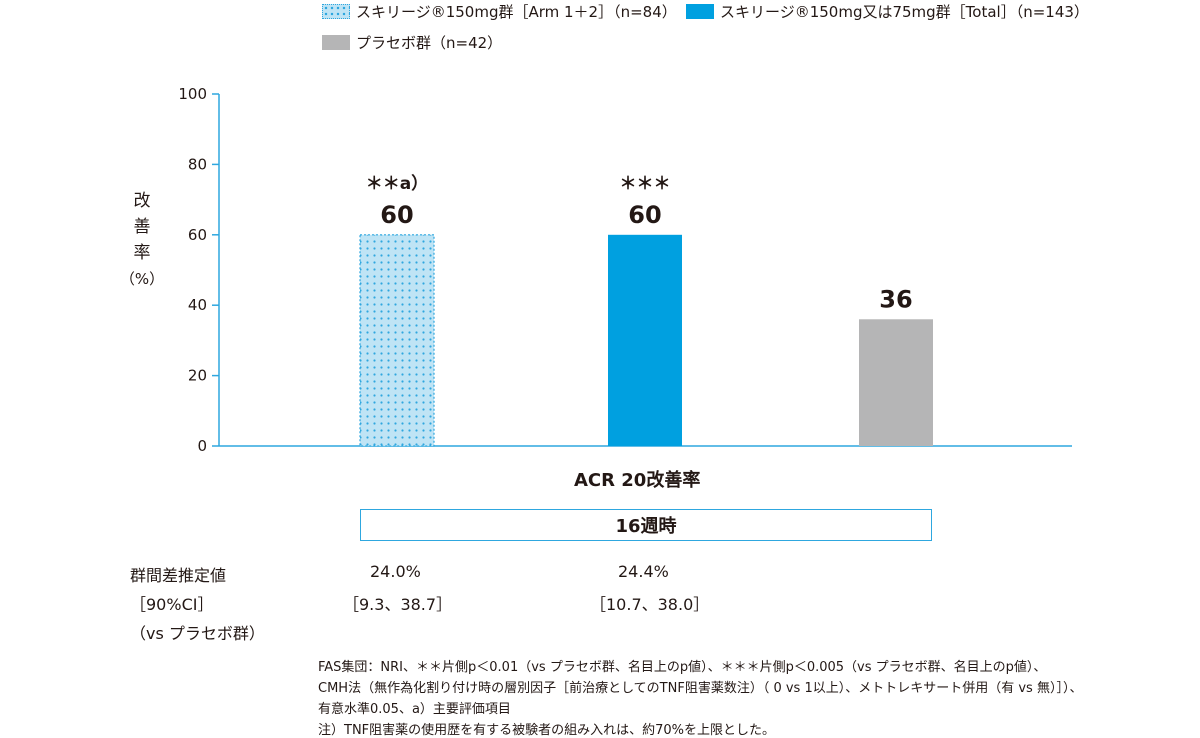 The height and width of the screenshot is (738, 1200). What do you see at coordinates (197, 376) in the screenshot?
I see `y-tick-label: 20` at bounding box center [197, 376].